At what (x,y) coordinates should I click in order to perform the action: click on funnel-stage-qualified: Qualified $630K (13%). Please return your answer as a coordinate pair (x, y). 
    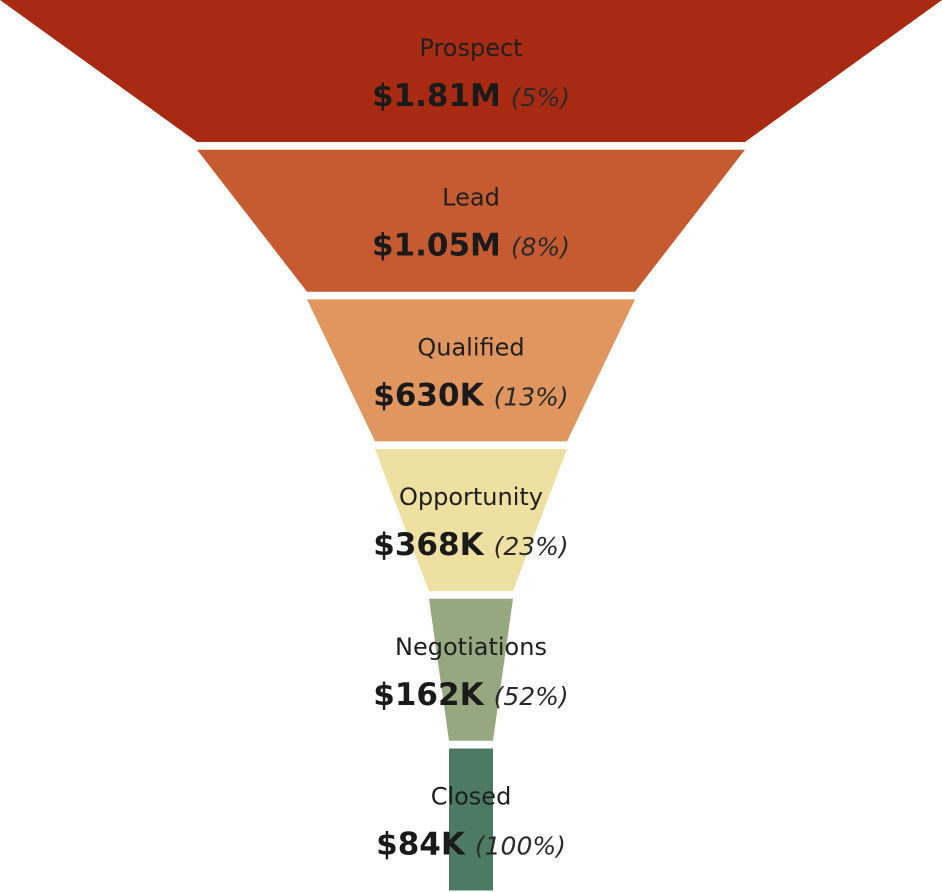
    Looking at the image, I should click on (471, 370).